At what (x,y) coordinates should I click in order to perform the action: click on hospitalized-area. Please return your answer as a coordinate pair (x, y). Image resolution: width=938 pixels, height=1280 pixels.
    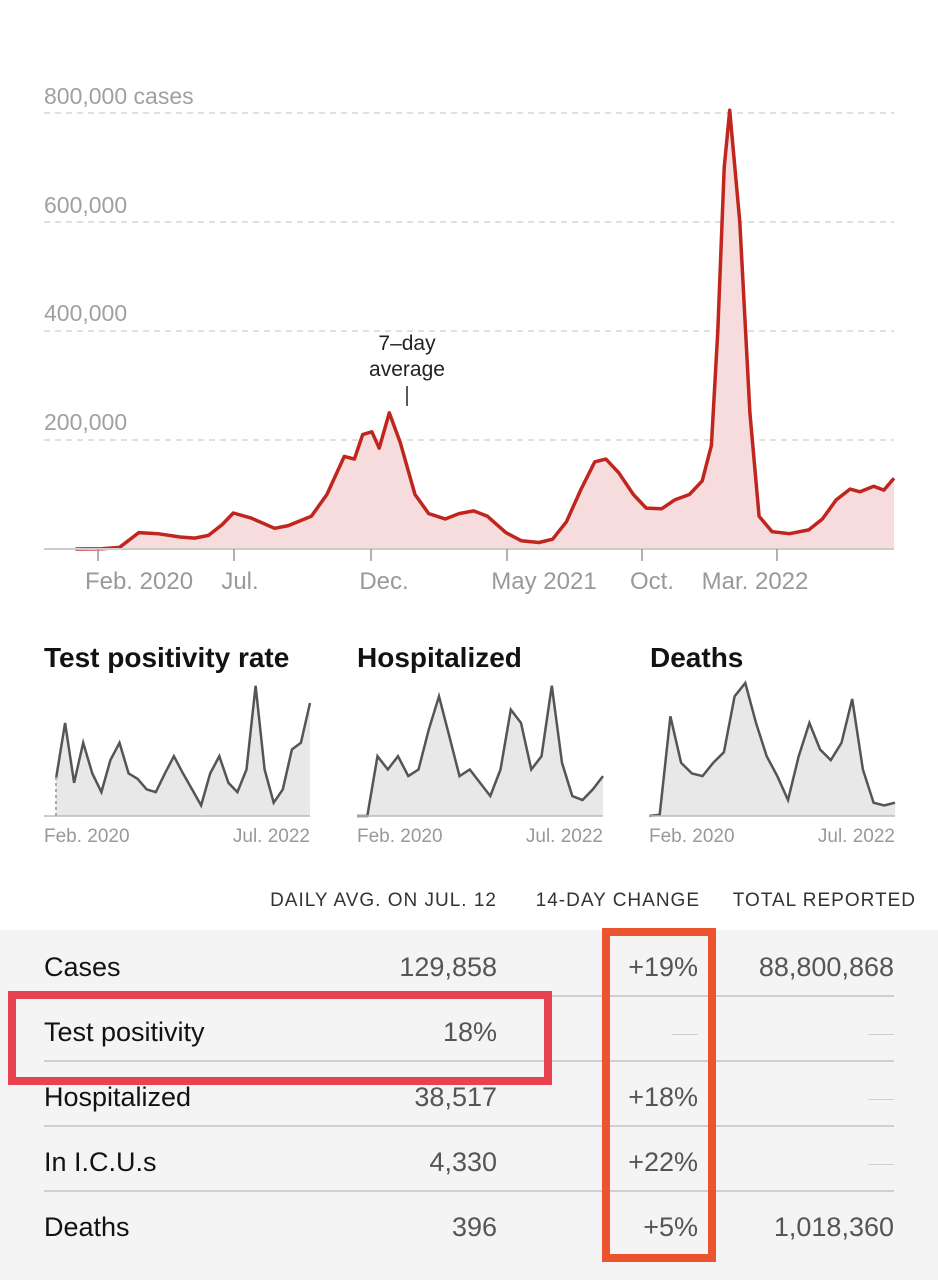
    Looking at the image, I should click on (480, 750).